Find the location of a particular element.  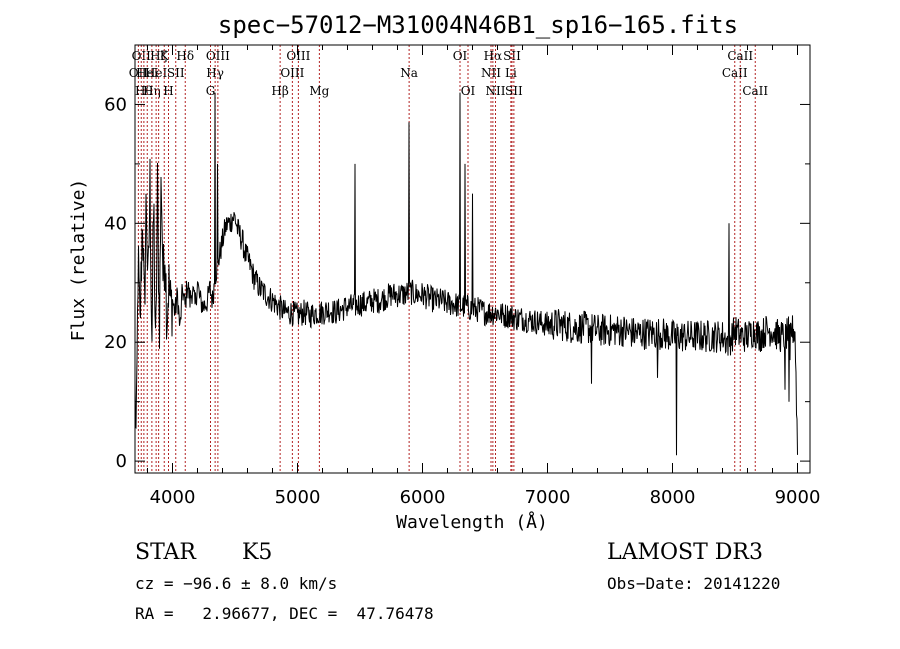

y-tick-label: 20 is located at coordinates (115, 342).